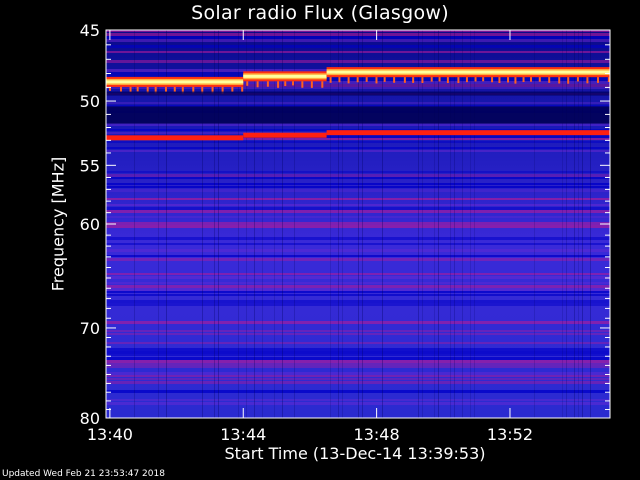 The height and width of the screenshot is (480, 640). What do you see at coordinates (355, 453) in the screenshot?
I see `x-axis-label: Start Time (13-Dec-14 13:39:53)` at bounding box center [355, 453].